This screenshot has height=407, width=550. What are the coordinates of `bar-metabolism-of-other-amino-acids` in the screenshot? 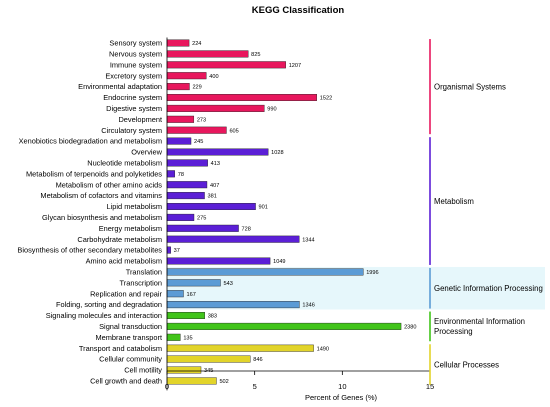 It's located at (187, 185).